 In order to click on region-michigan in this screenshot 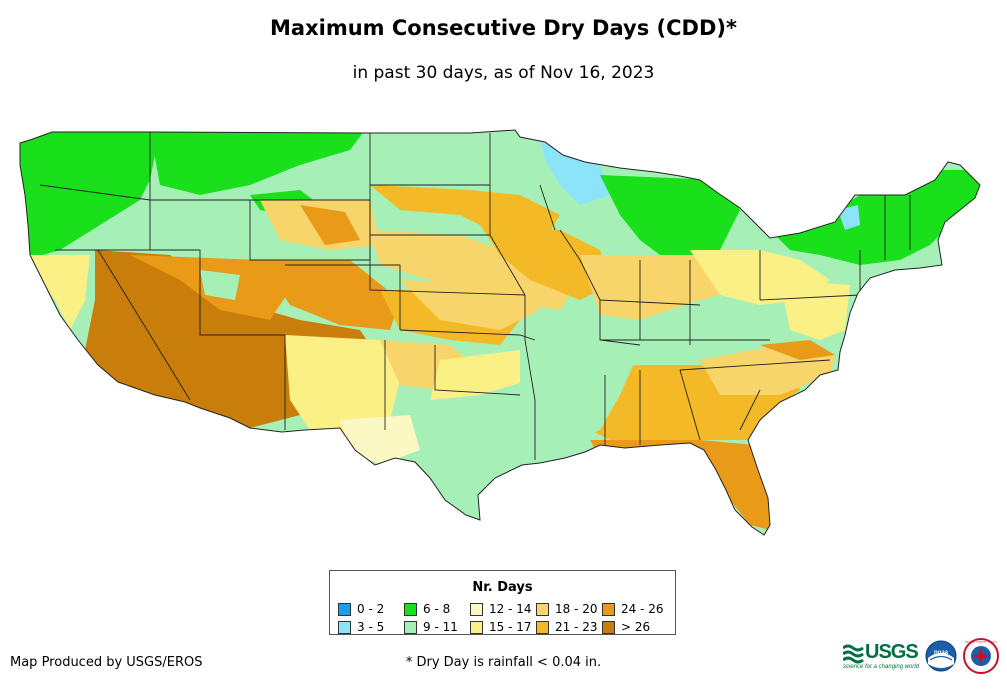, I will do `click(670, 217)`.